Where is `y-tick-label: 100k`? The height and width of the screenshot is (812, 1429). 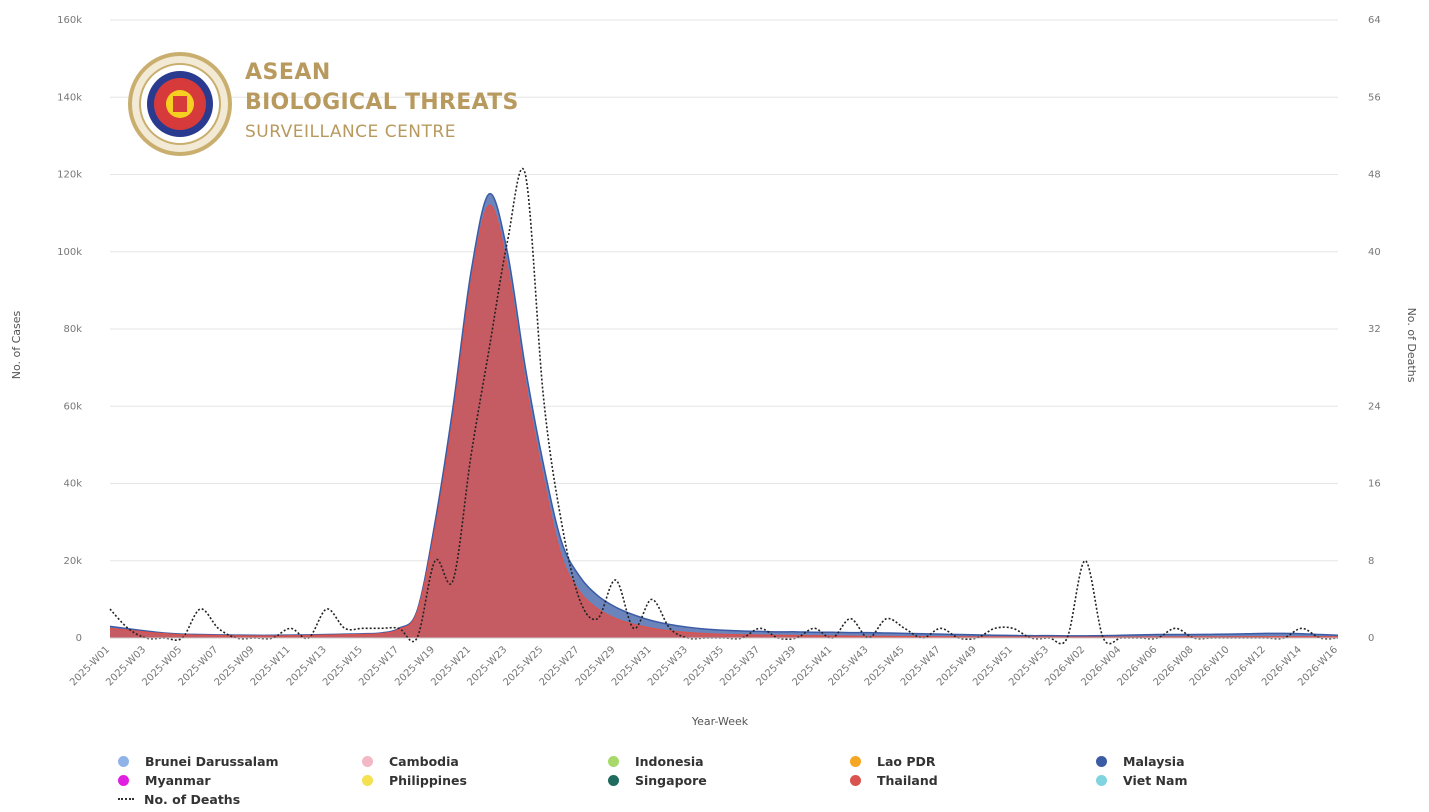
y-tick-label: 100k is located at coordinates (69, 252).